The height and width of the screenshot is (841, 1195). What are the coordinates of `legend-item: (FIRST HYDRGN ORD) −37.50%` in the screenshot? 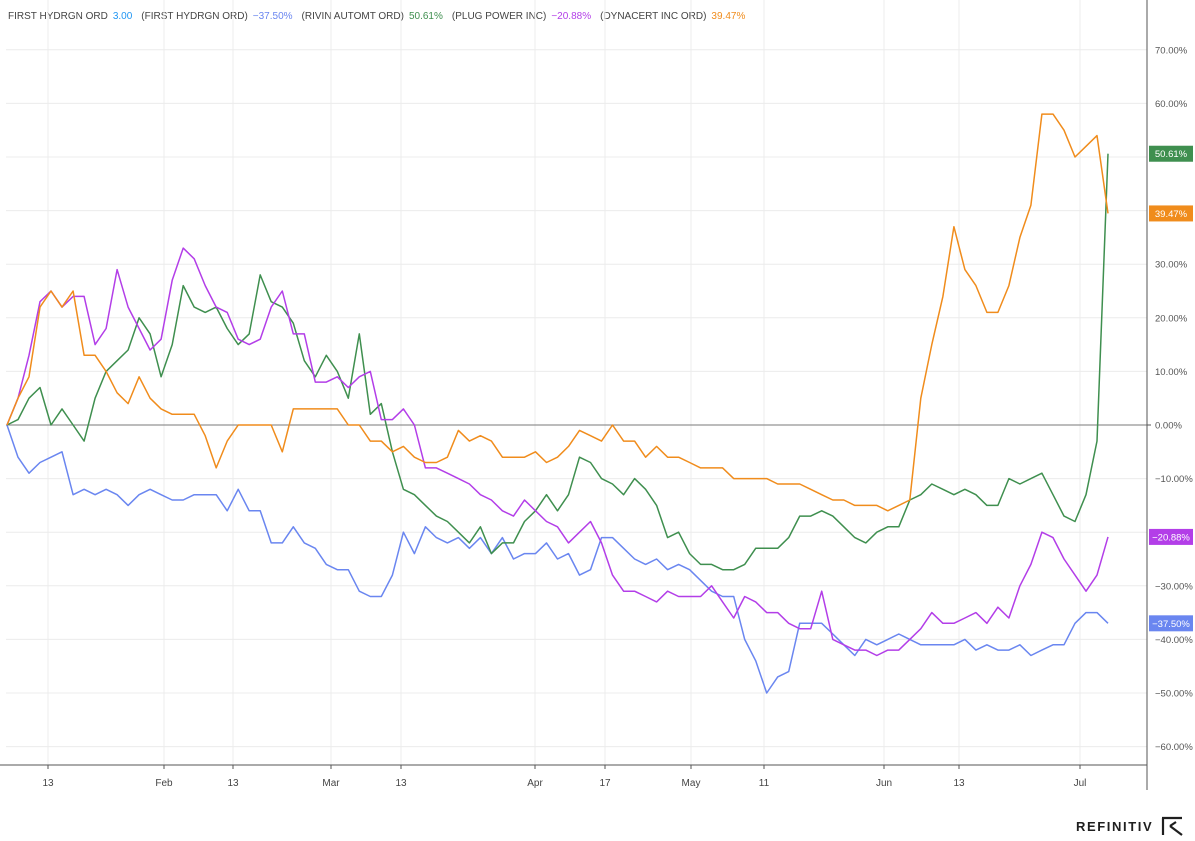 It's located at (216, 16).